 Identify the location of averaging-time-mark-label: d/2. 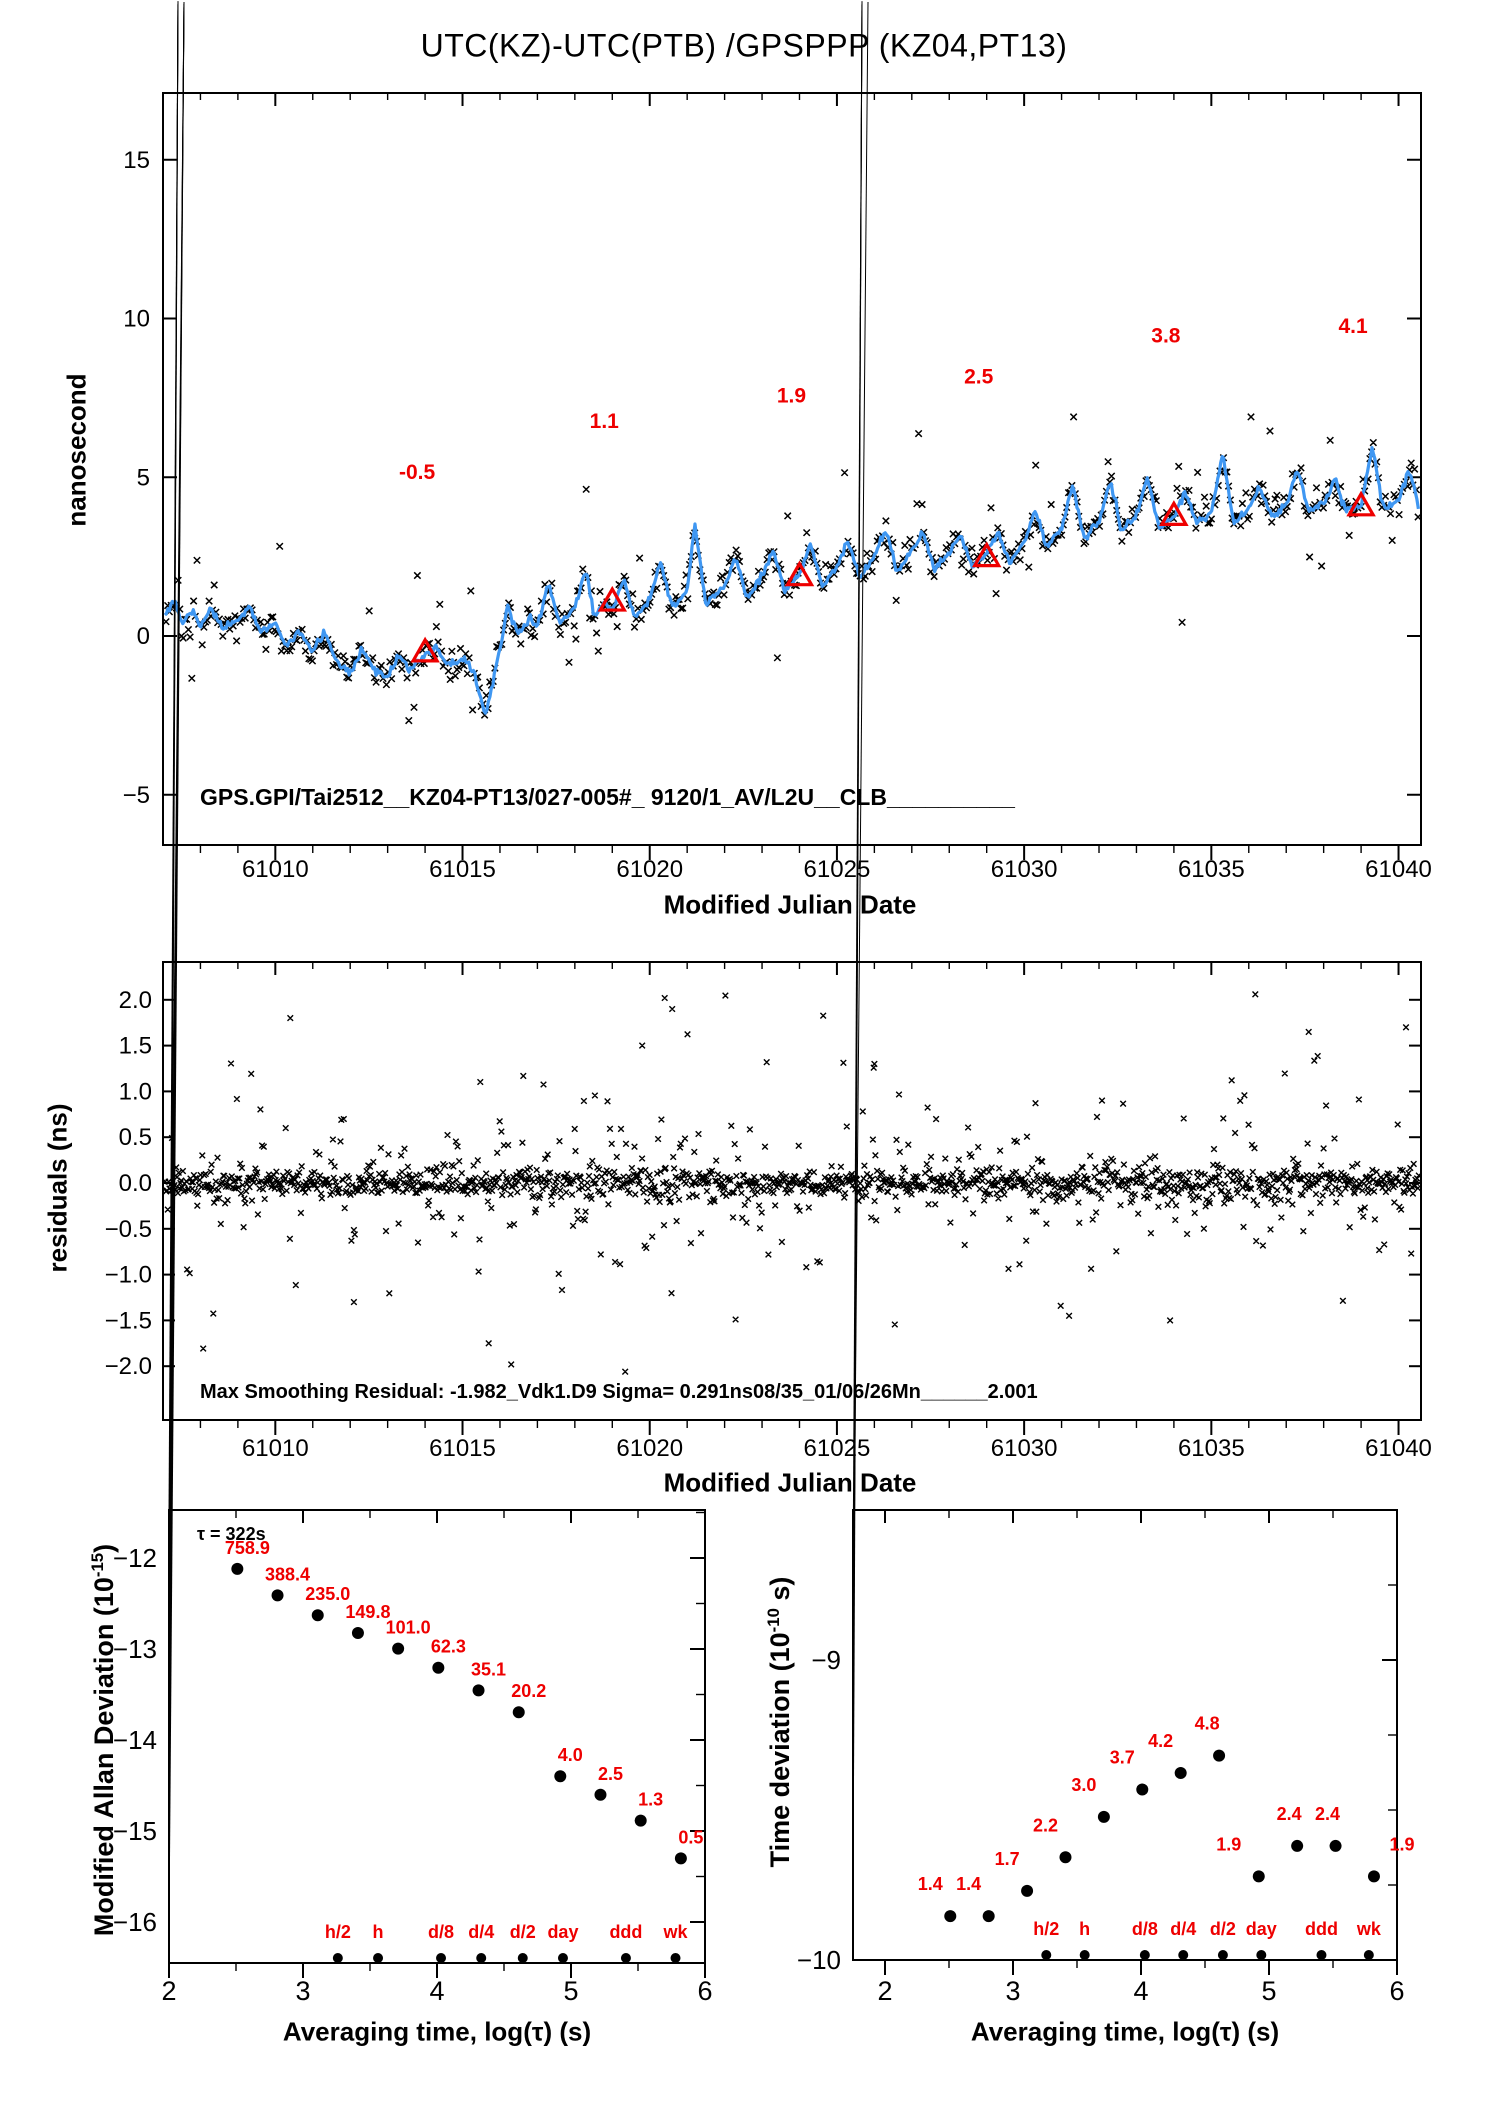
(523, 1932).